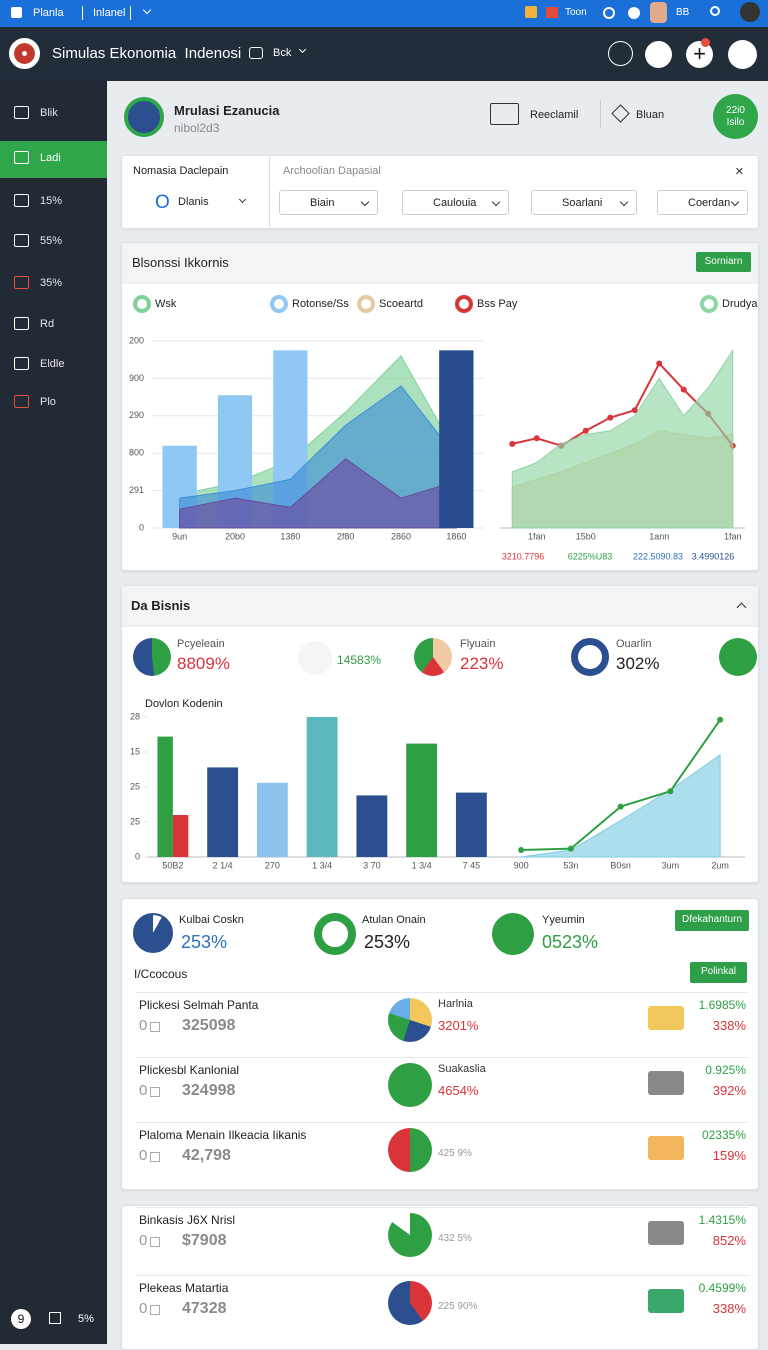 This screenshot has height=1350, width=768. What do you see at coordinates (455, 202) in the screenshot?
I see `dropdown: Caulouia` at bounding box center [455, 202].